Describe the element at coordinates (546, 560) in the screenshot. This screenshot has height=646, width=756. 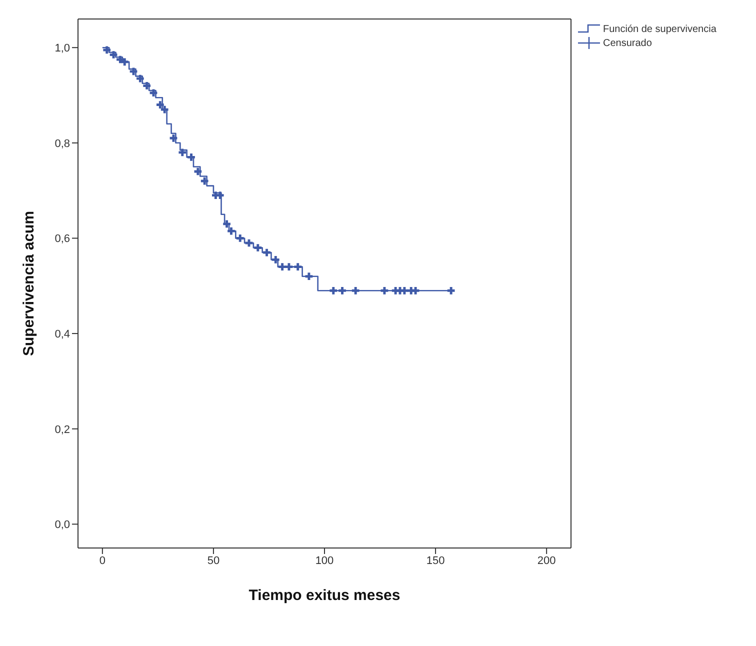
I see `x-tick-label: 200` at that location.